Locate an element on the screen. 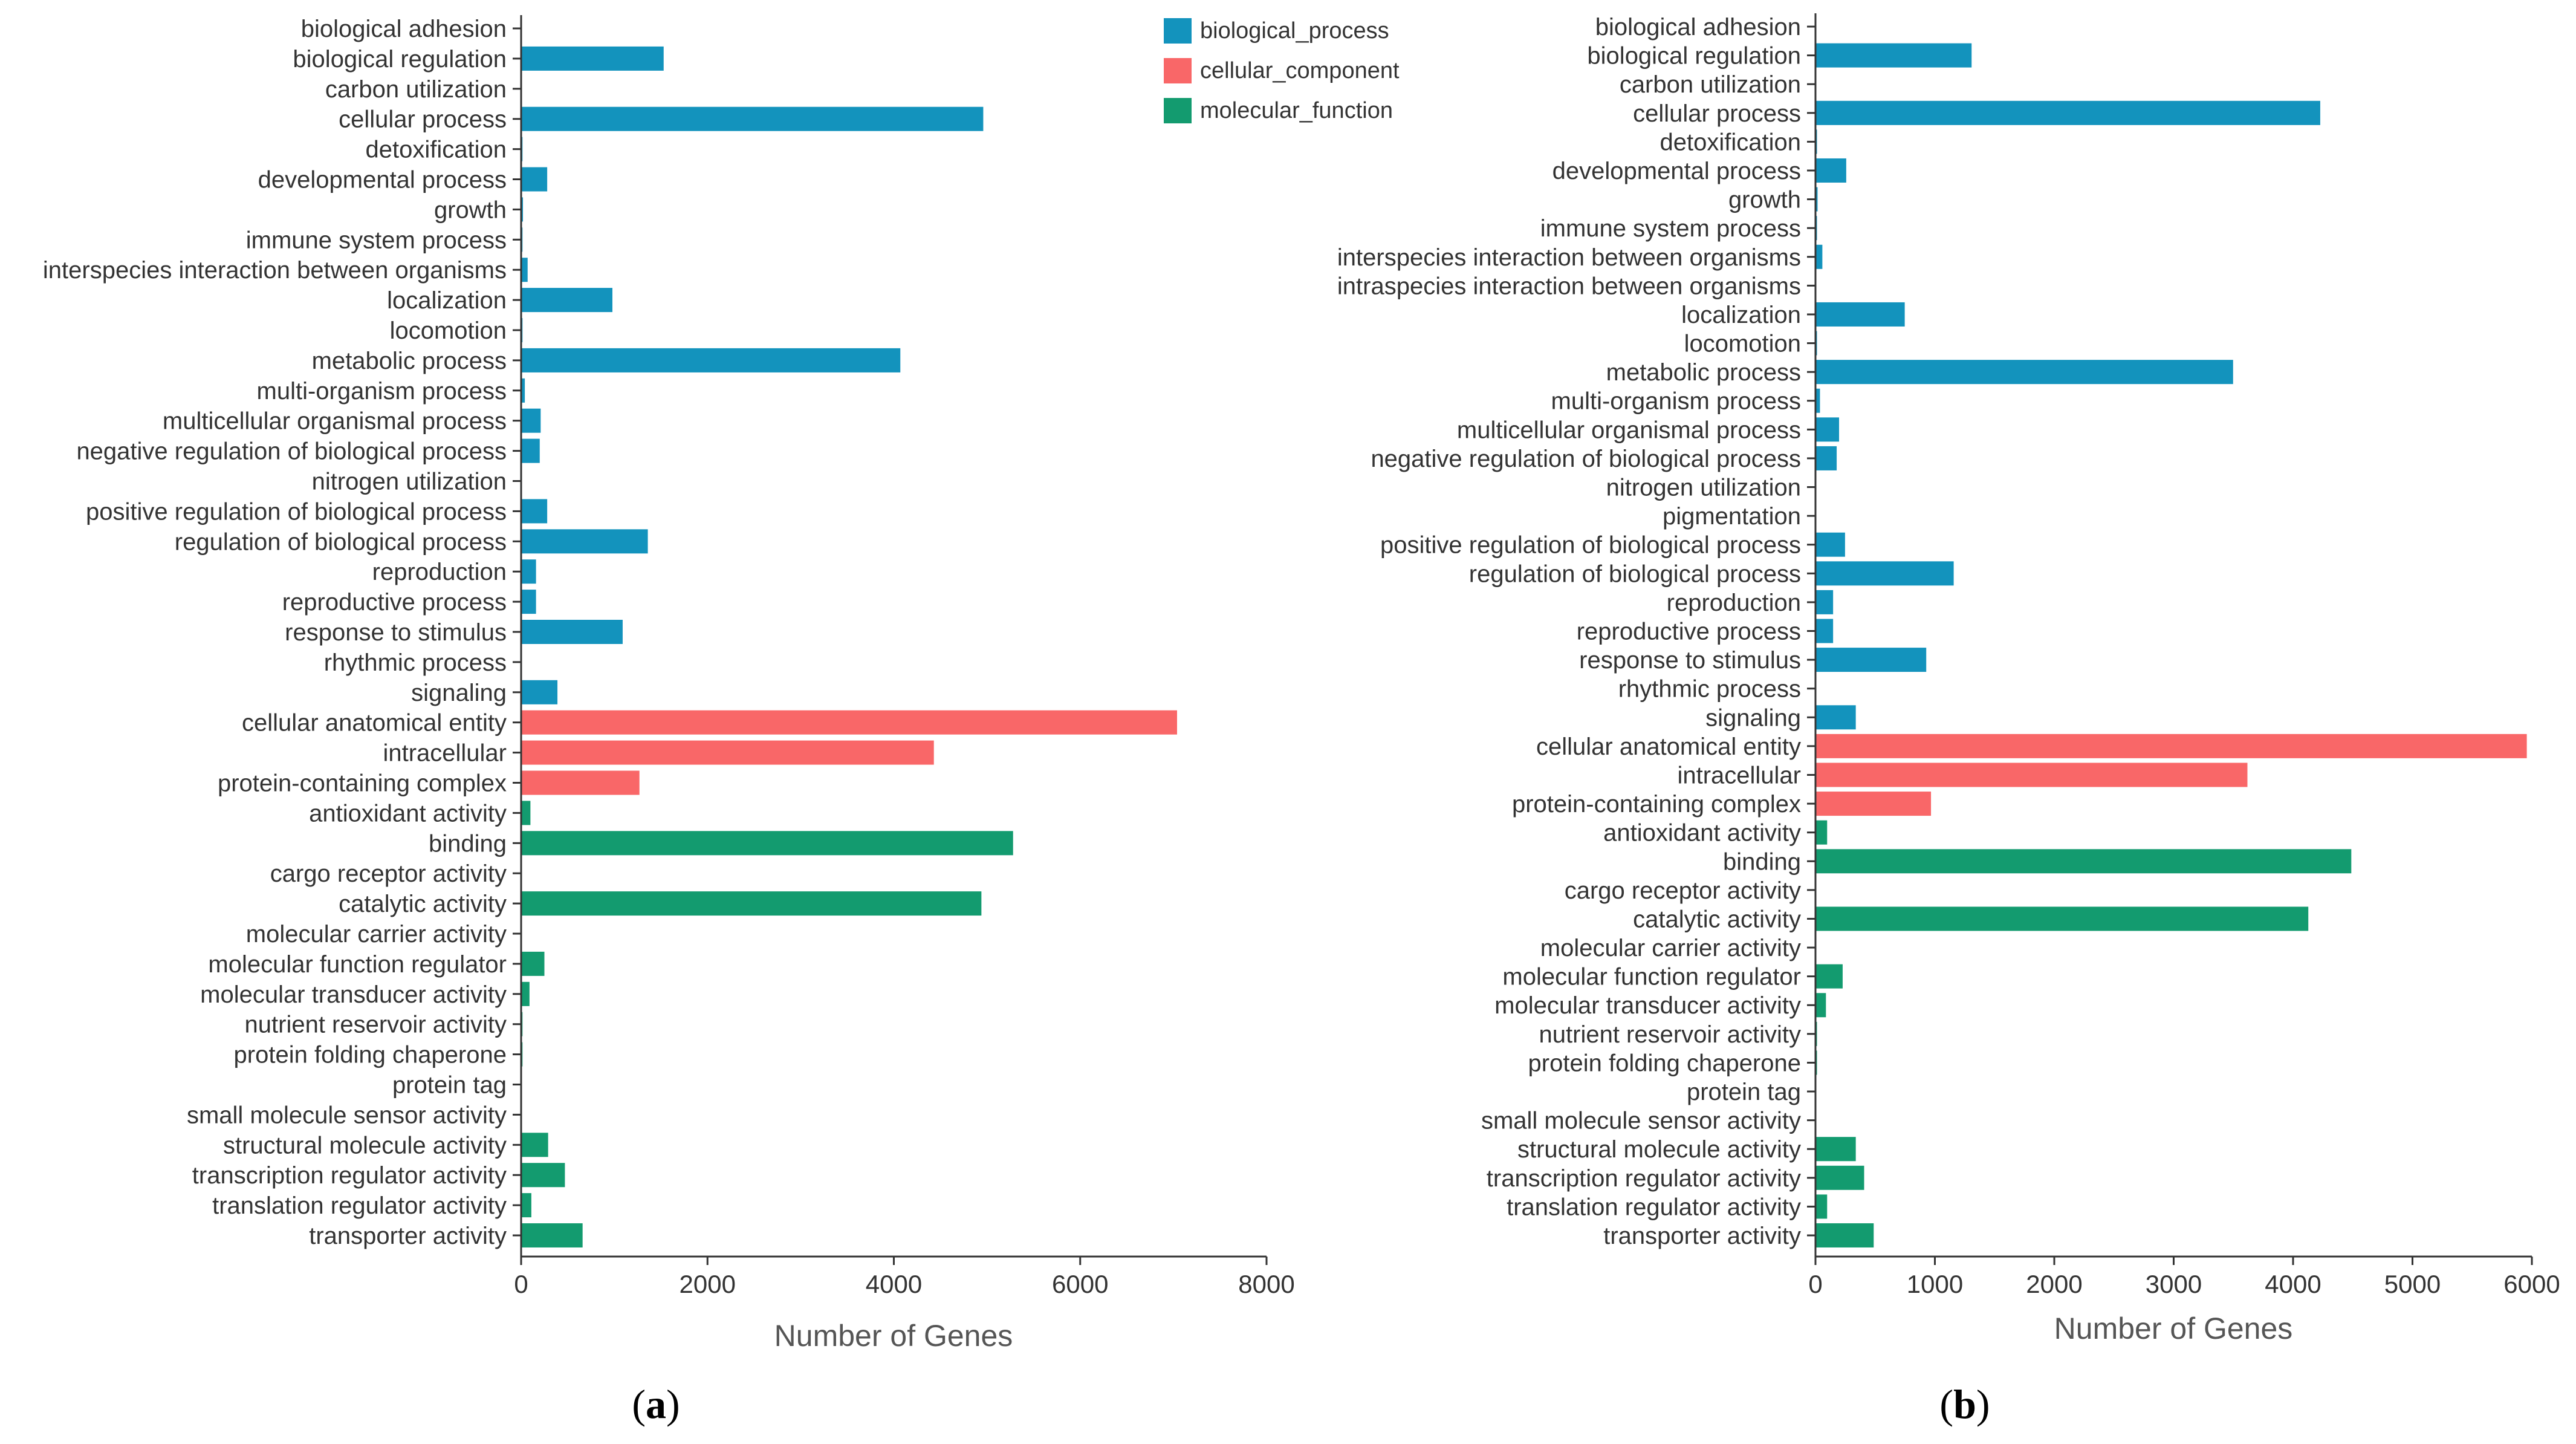  x-axis-title: Number of Genes is located at coordinates (2173, 1328).